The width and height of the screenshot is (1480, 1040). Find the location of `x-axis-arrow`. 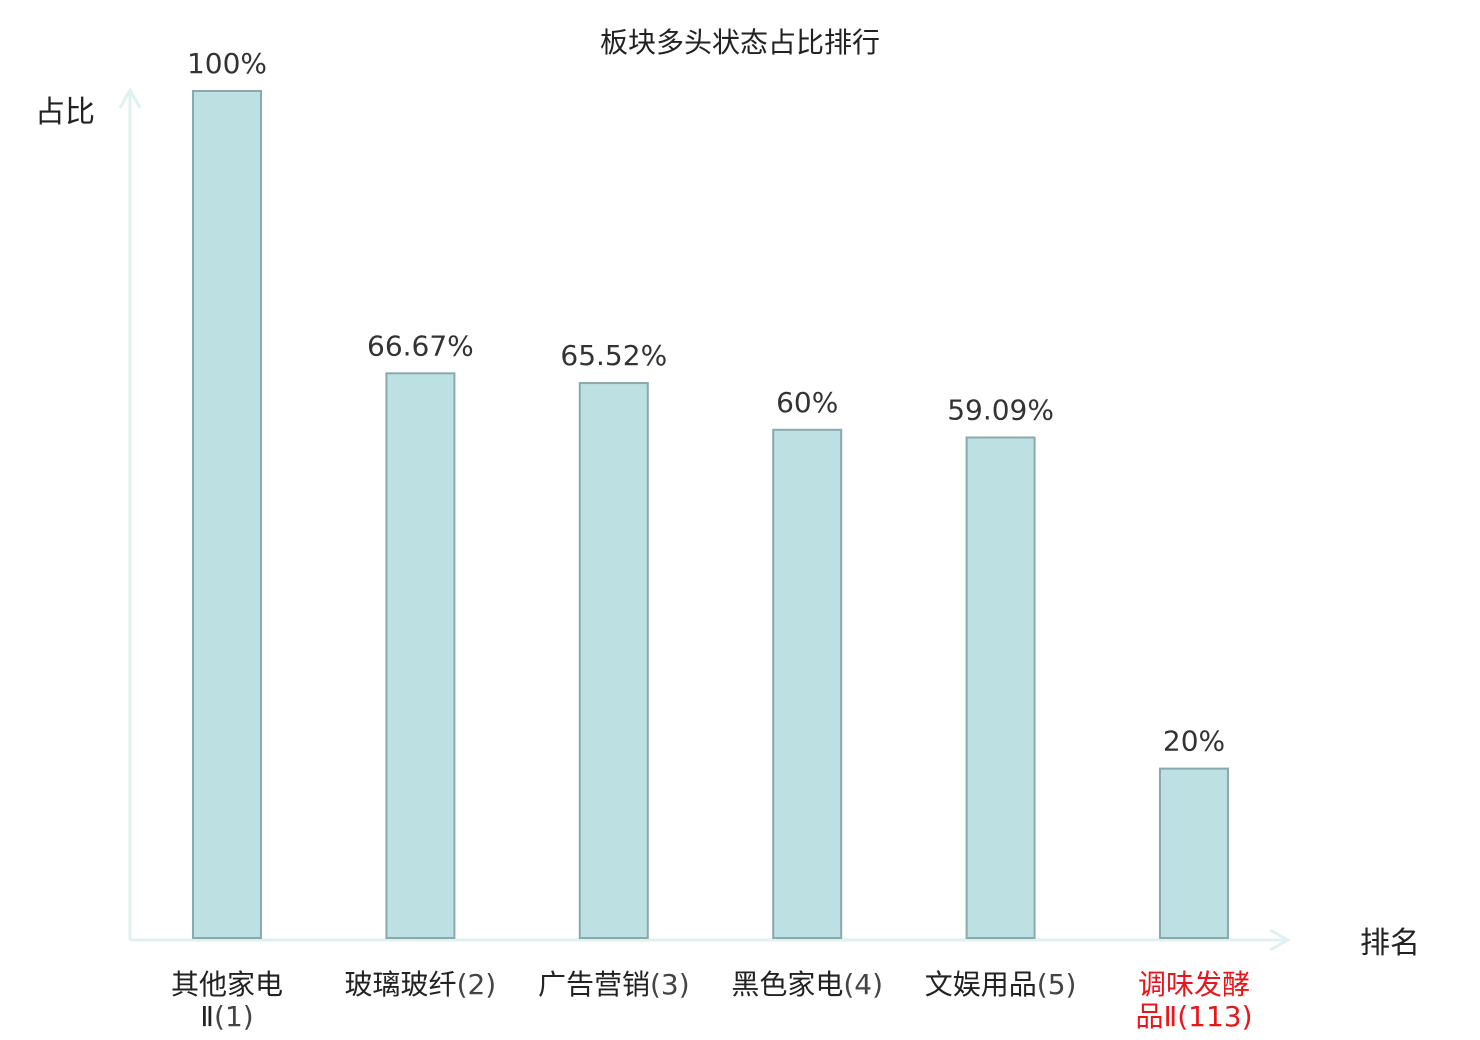

x-axis-arrow is located at coordinates (1280, 940).